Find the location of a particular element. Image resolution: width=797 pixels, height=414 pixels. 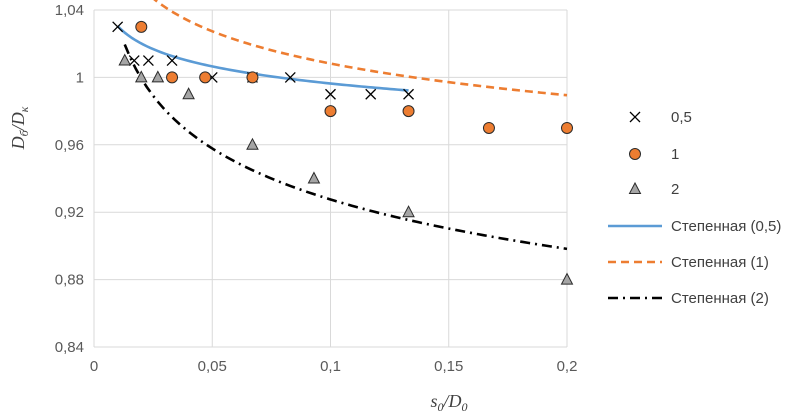

y-label-main: D is located at coordinates (18, 143).